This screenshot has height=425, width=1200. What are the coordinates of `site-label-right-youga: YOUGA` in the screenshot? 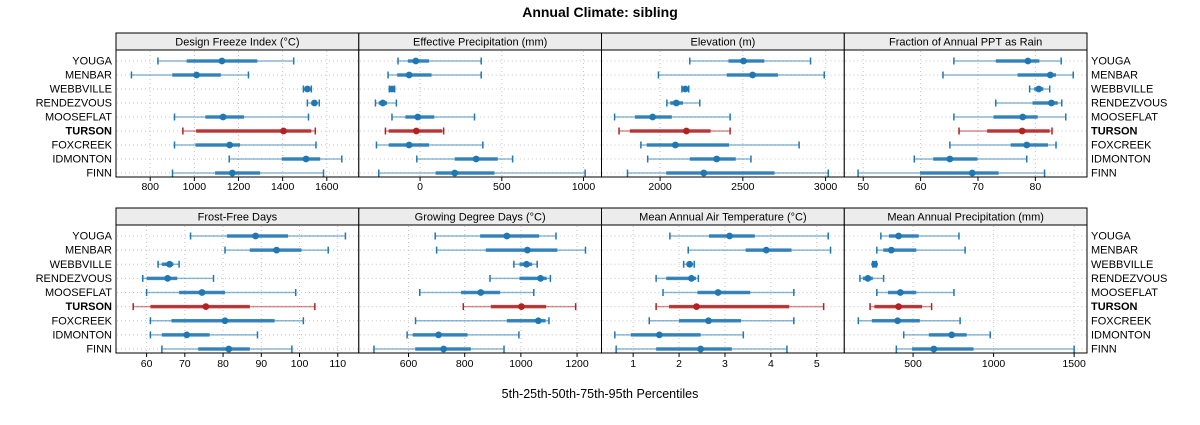 It's located at (1111, 62).